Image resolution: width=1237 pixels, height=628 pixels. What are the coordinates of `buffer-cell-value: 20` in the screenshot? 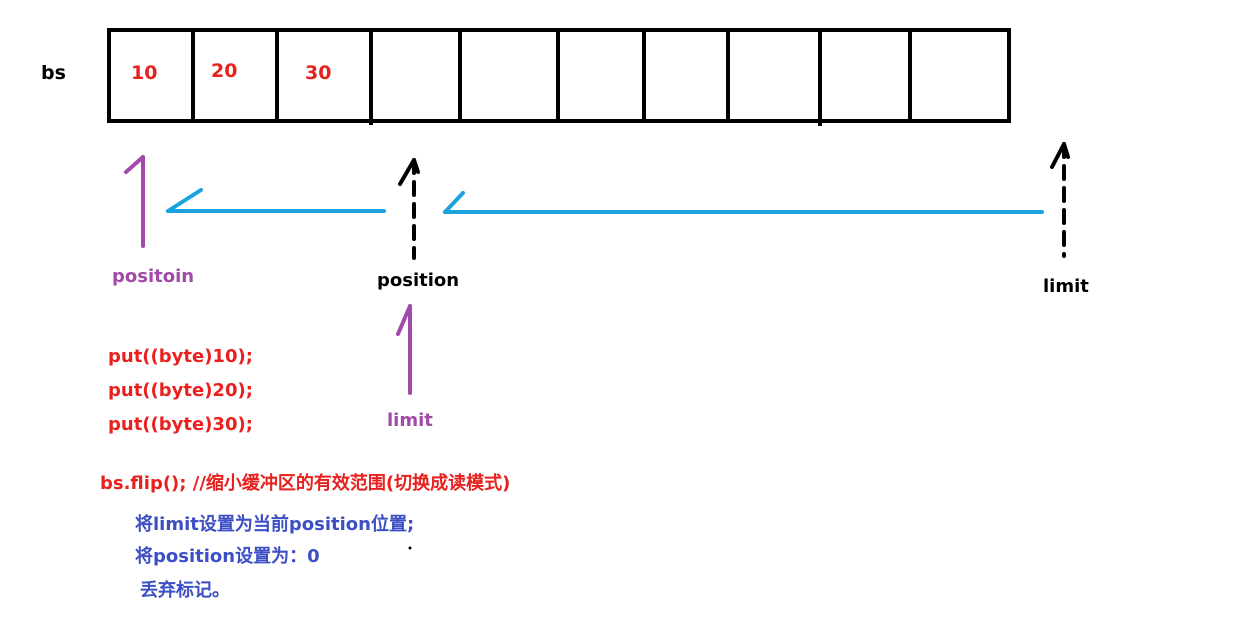 It's located at (224, 71).